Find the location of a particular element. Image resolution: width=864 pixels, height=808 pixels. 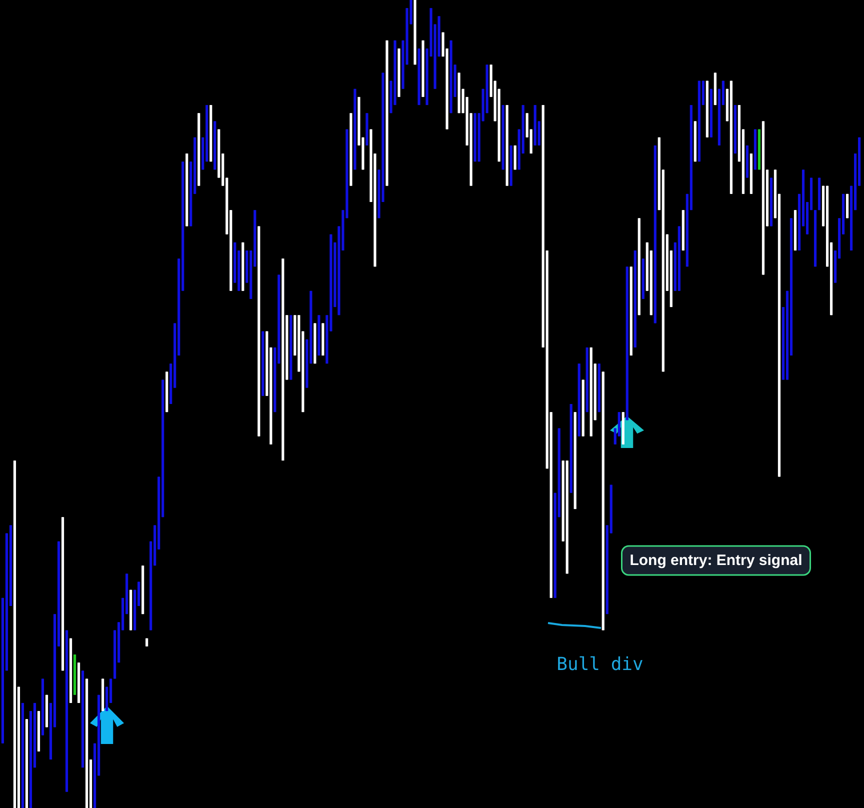

annotation: Long entry: Entry signal is located at coordinates (716, 560).